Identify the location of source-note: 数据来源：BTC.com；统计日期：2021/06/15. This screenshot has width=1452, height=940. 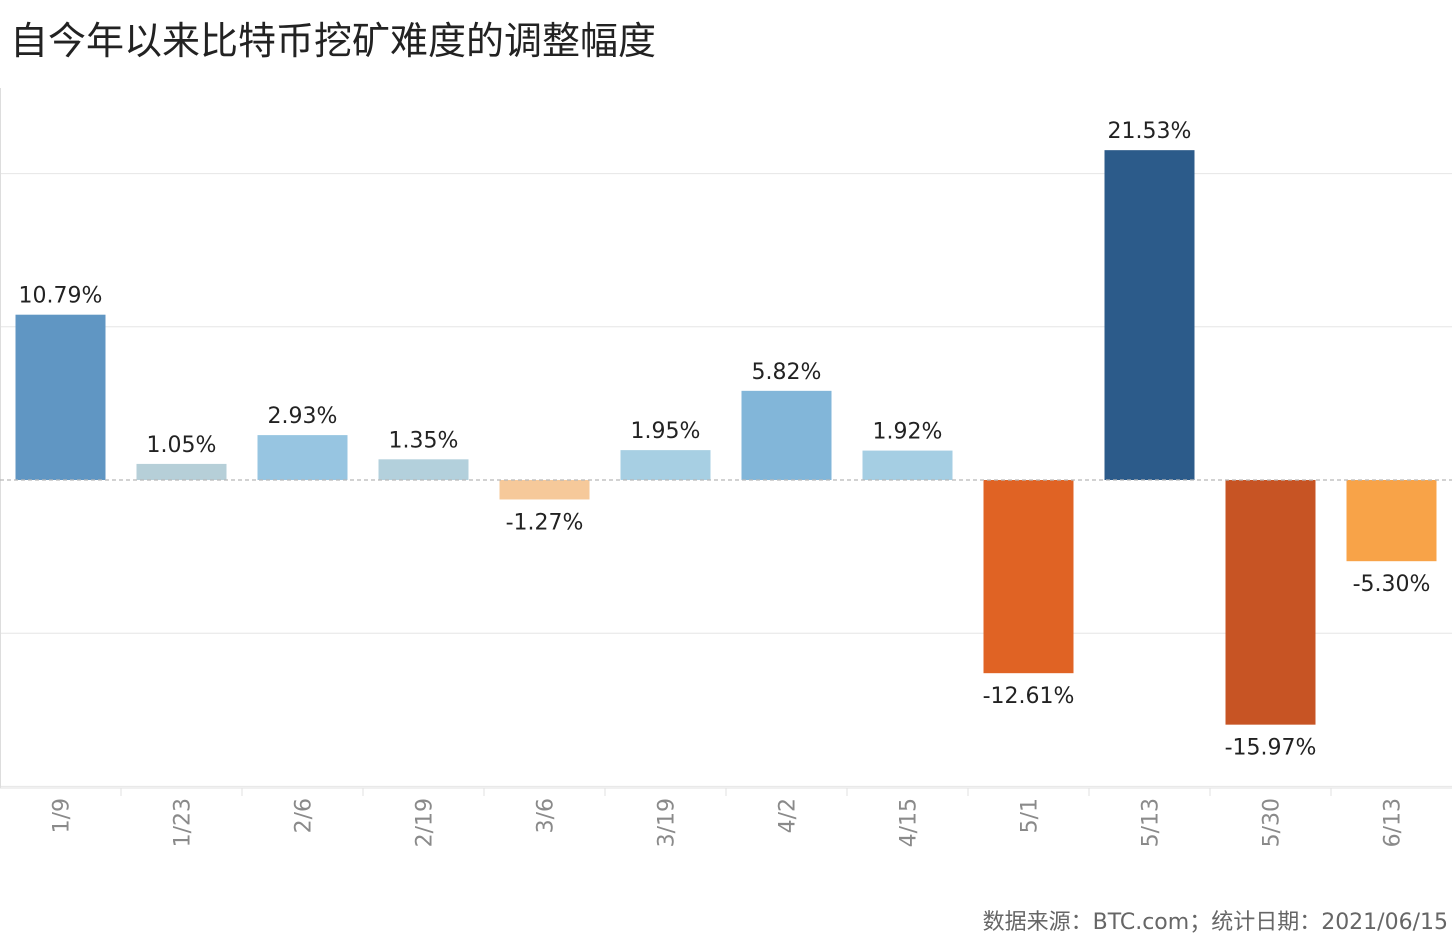
(1215, 922).